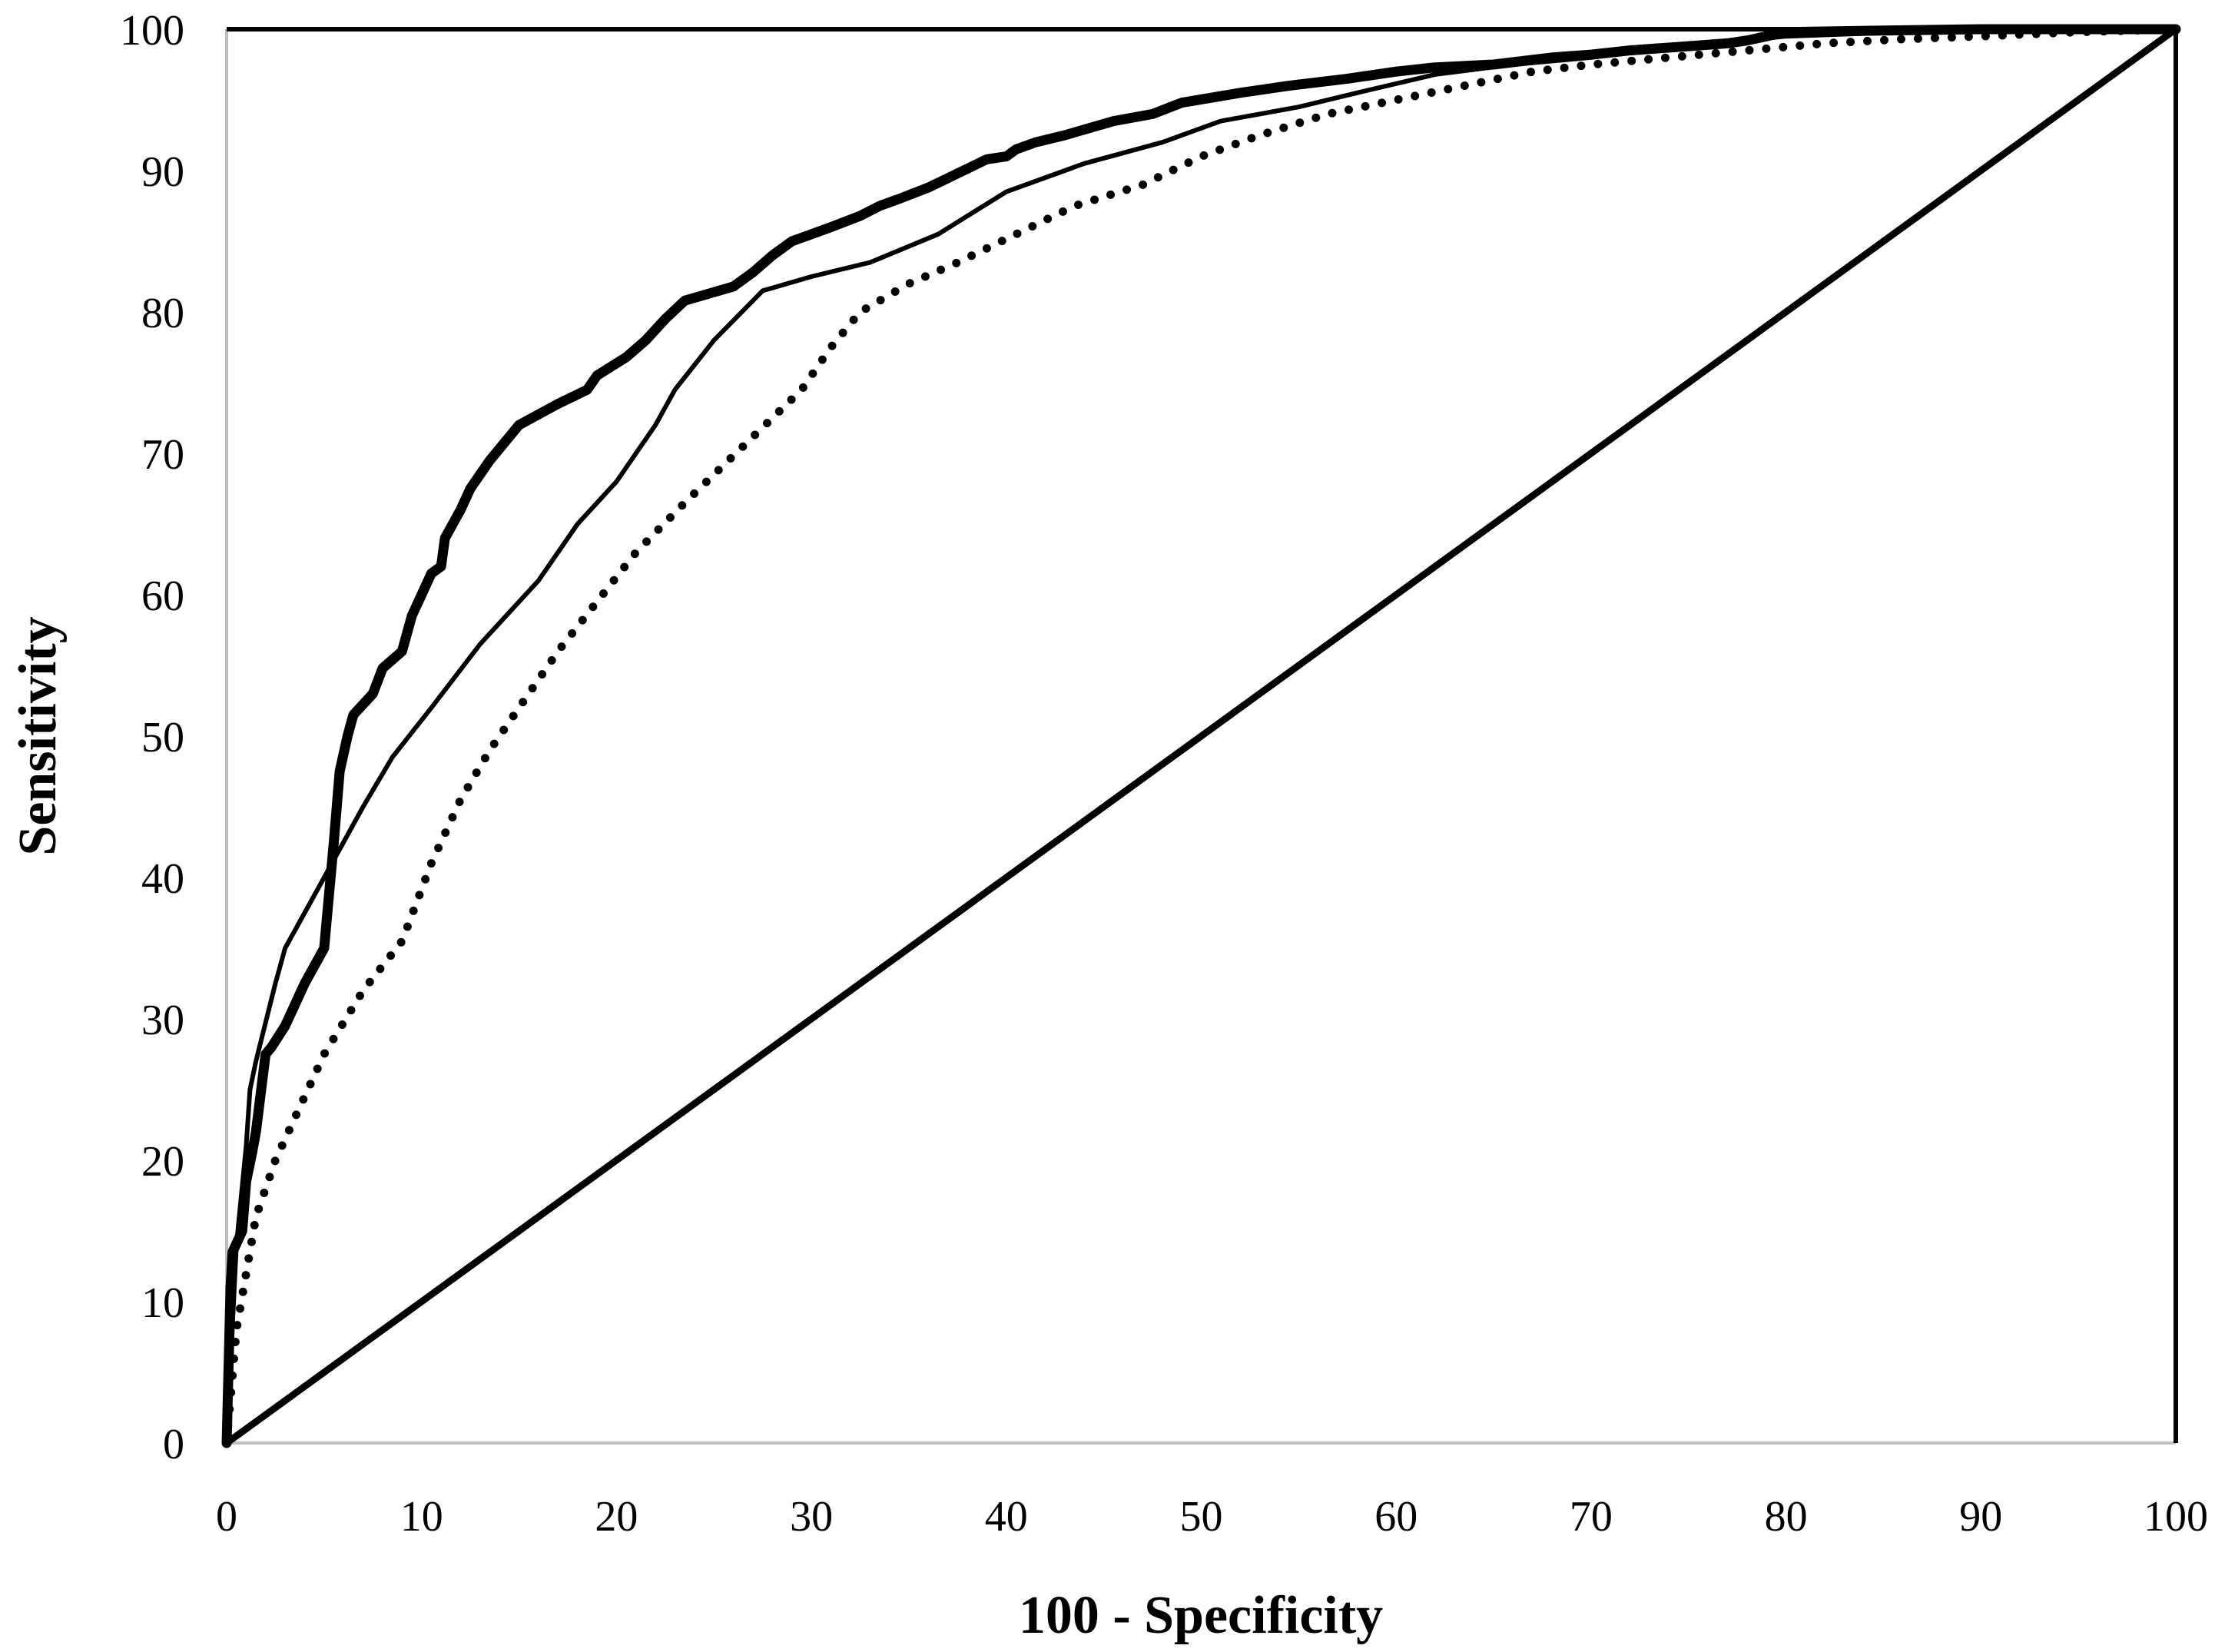  What do you see at coordinates (162, 1303) in the screenshot?
I see `y-tick-label: 10` at bounding box center [162, 1303].